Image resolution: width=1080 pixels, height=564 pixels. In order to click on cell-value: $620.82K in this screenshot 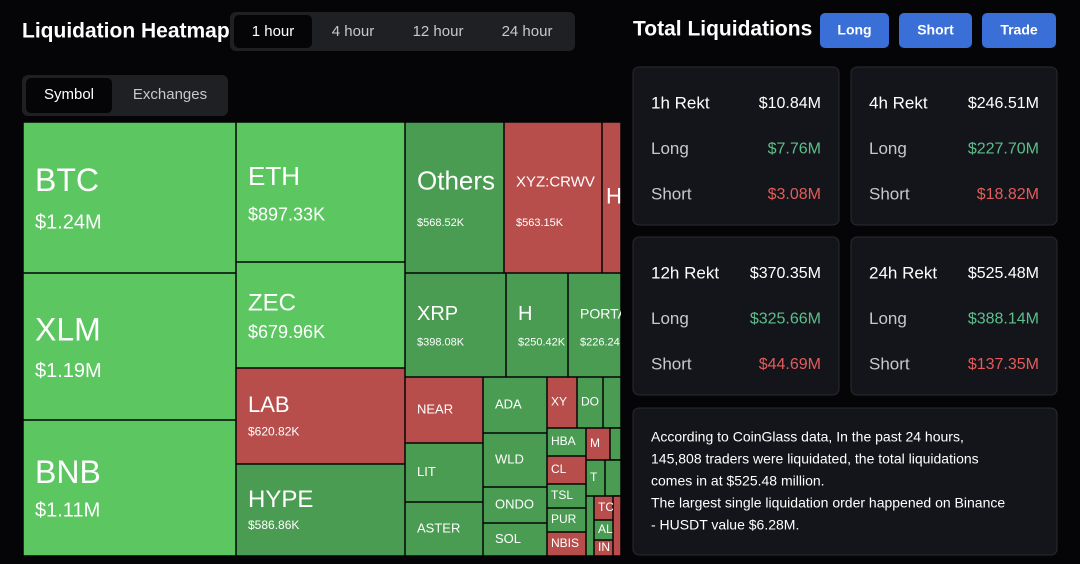, I will do `click(273, 431)`.